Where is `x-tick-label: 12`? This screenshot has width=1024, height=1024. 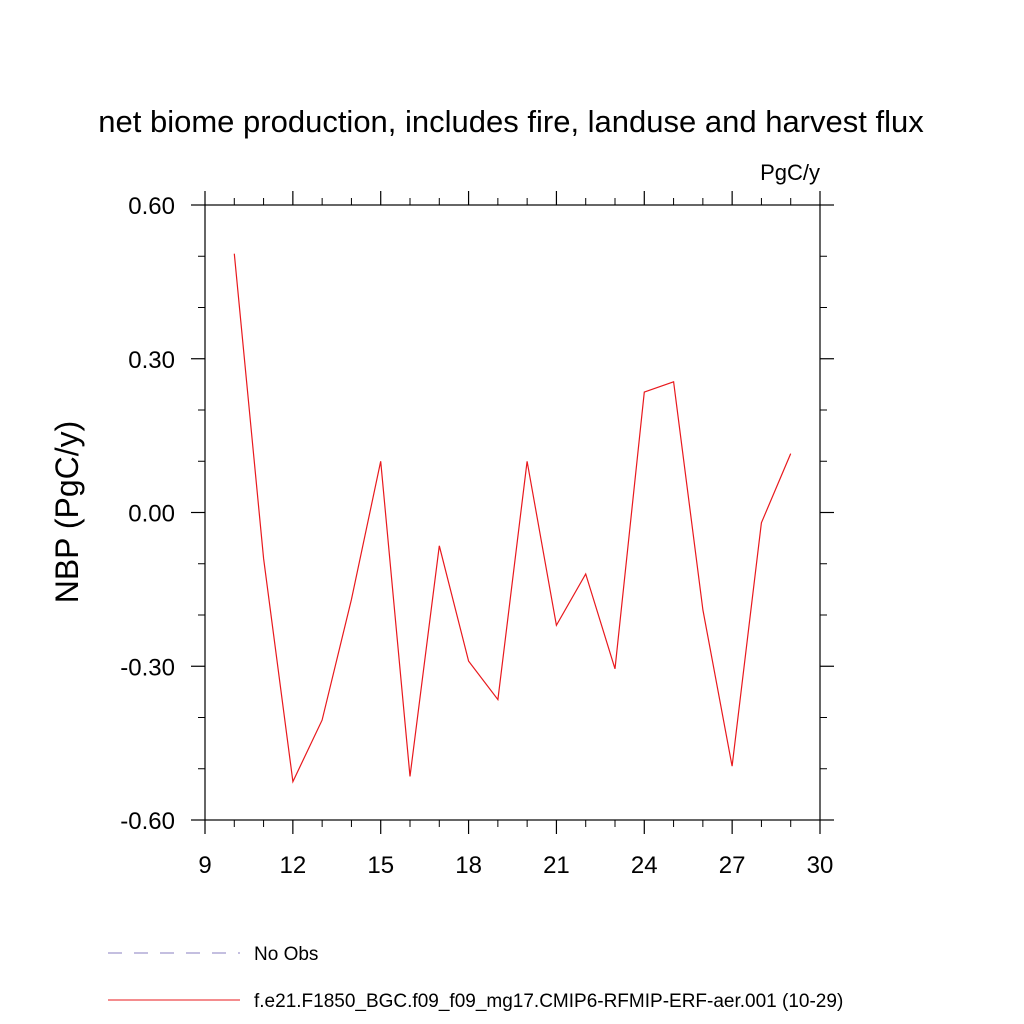
x-tick-label: 12 is located at coordinates (293, 865).